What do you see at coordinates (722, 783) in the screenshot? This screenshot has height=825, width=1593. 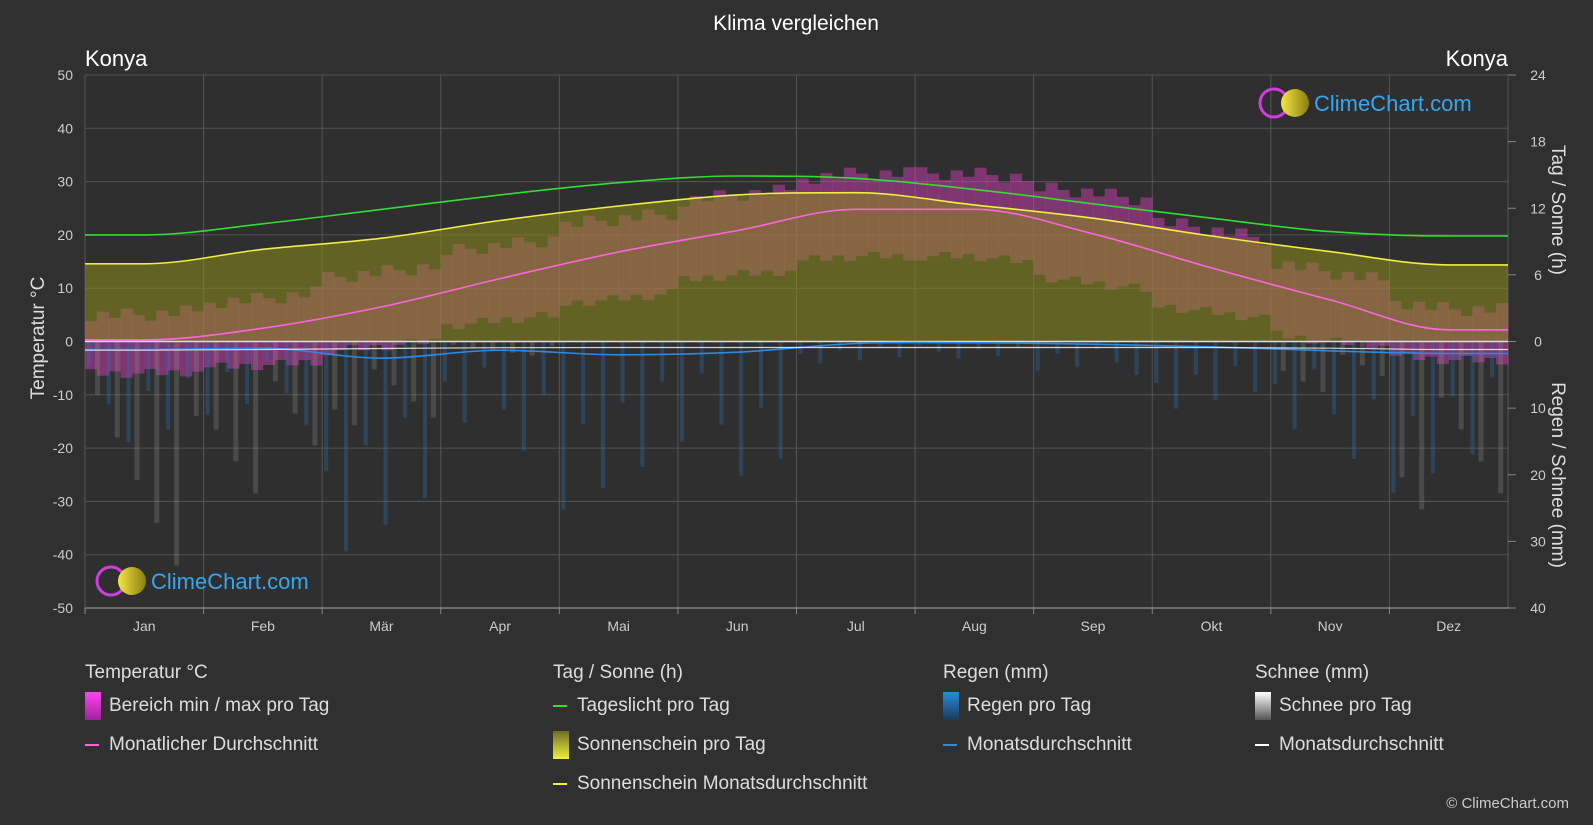 I see `legend-label: Sonnenschein Monatsdurchschnitt` at bounding box center [722, 783].